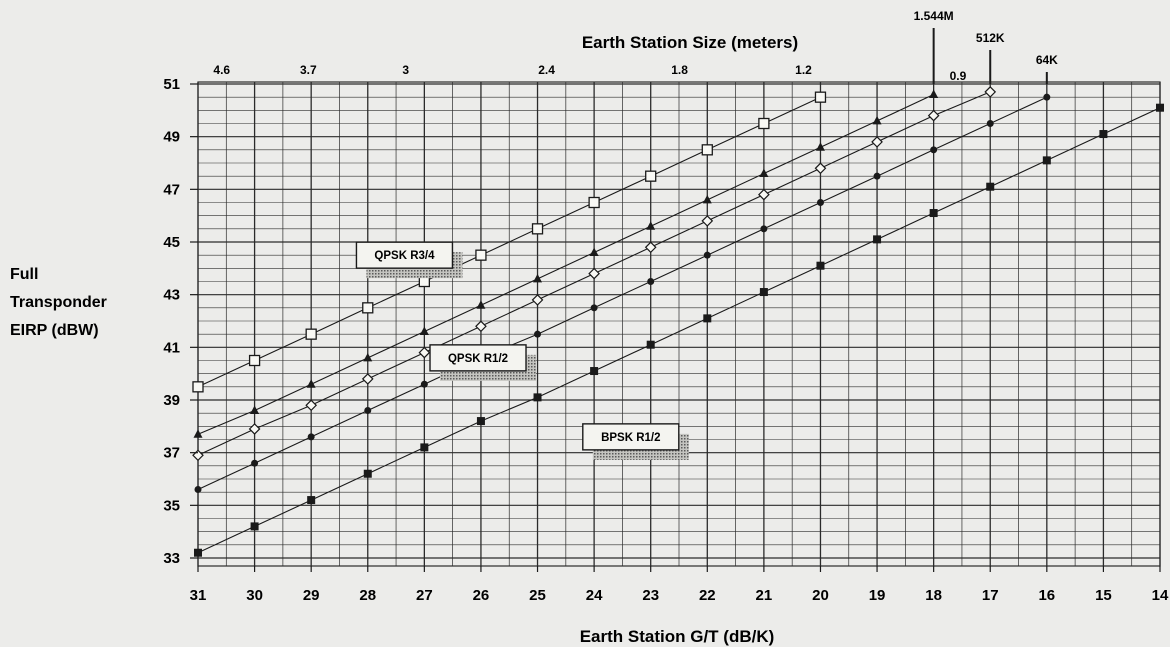  What do you see at coordinates (24, 274) in the screenshot?
I see `y-axis-title-line-1: Full` at bounding box center [24, 274].